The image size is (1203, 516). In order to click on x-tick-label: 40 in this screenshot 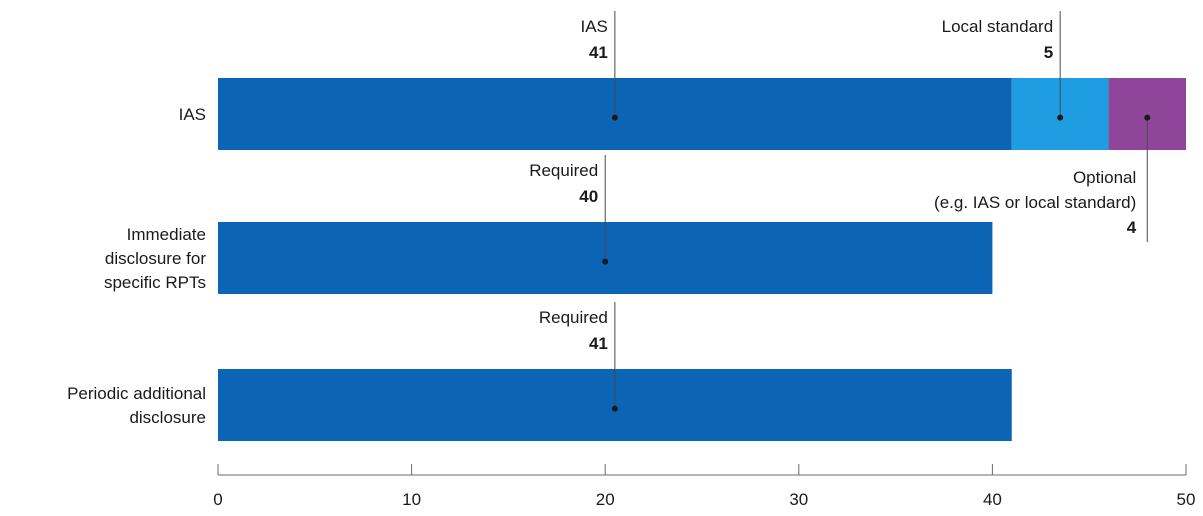, I will do `click(992, 499)`.